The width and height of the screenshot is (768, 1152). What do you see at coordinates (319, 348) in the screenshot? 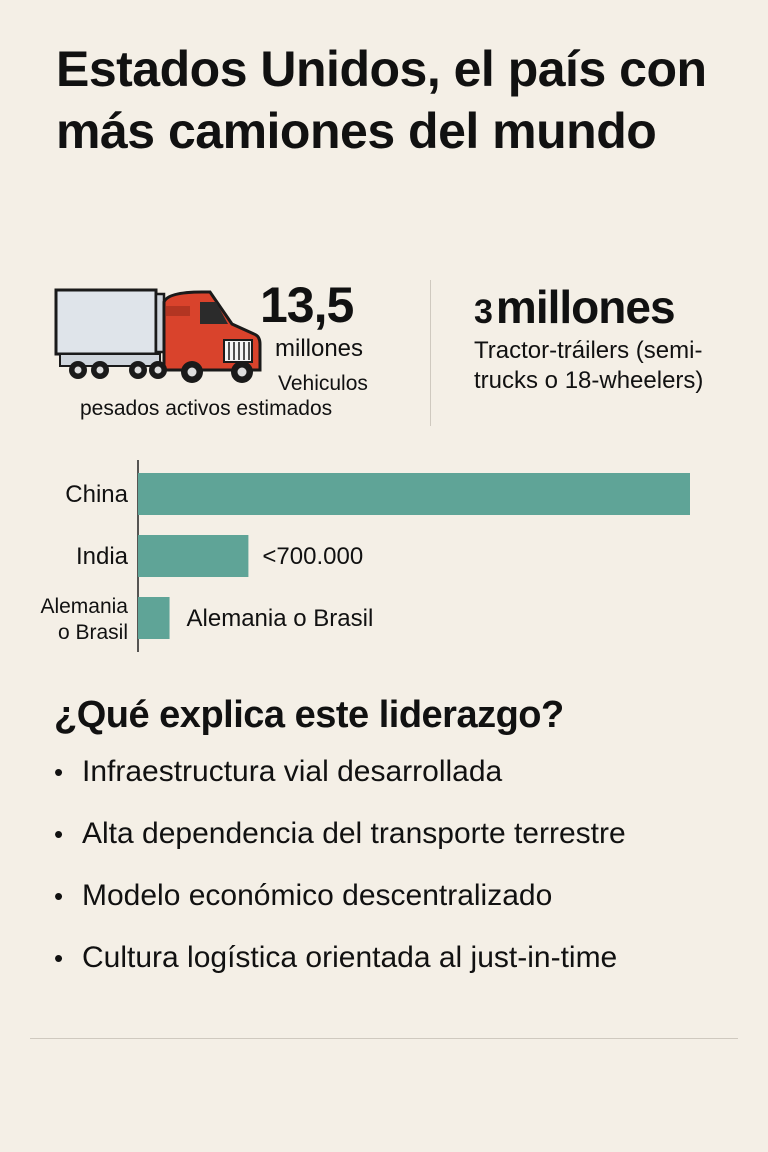
I see `heavy-vehicles-unit: millones` at bounding box center [319, 348].